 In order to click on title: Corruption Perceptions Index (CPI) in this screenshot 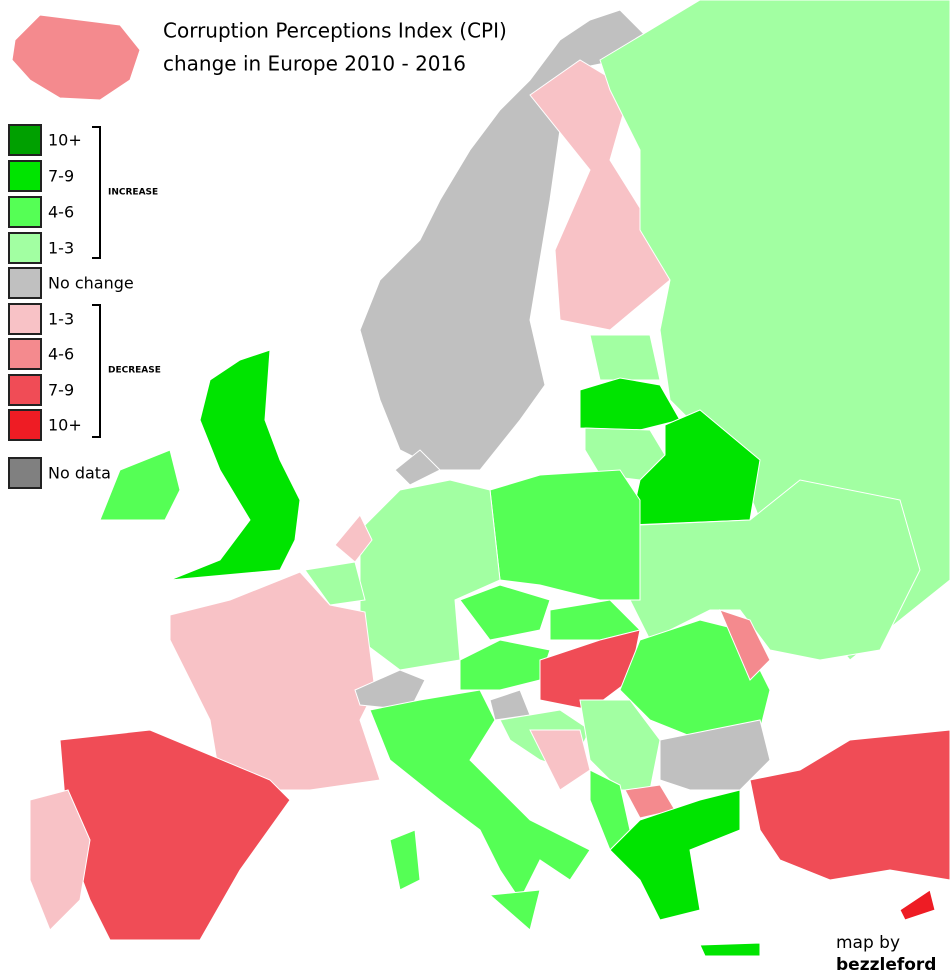, I will do `click(335, 31)`.